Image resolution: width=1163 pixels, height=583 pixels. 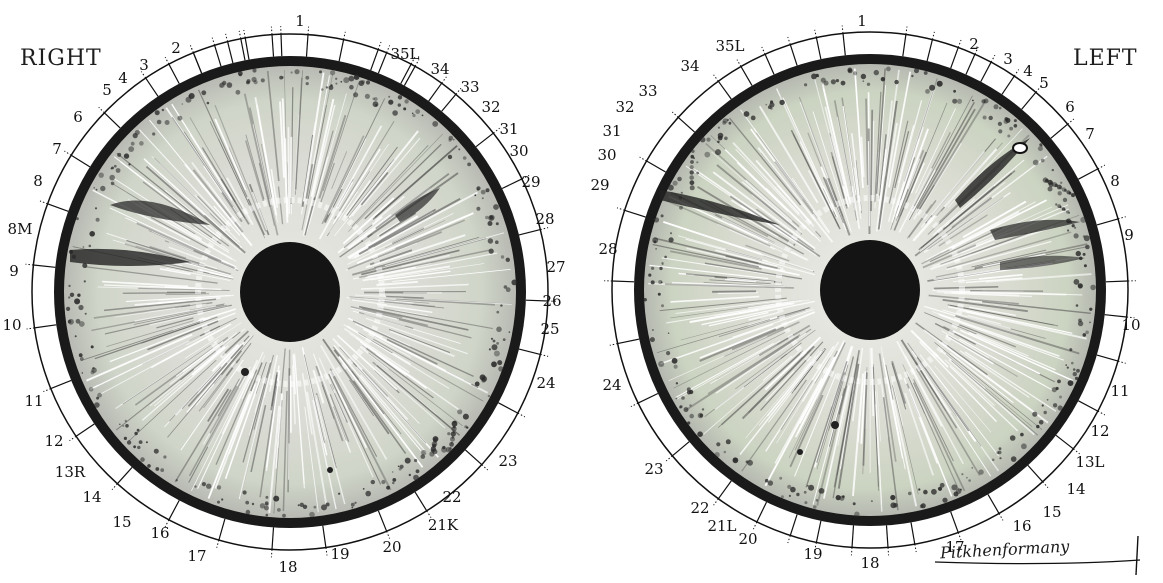 What do you see at coordinates (862, 21) in the screenshot?
I see `zone-label: 1` at bounding box center [862, 21].